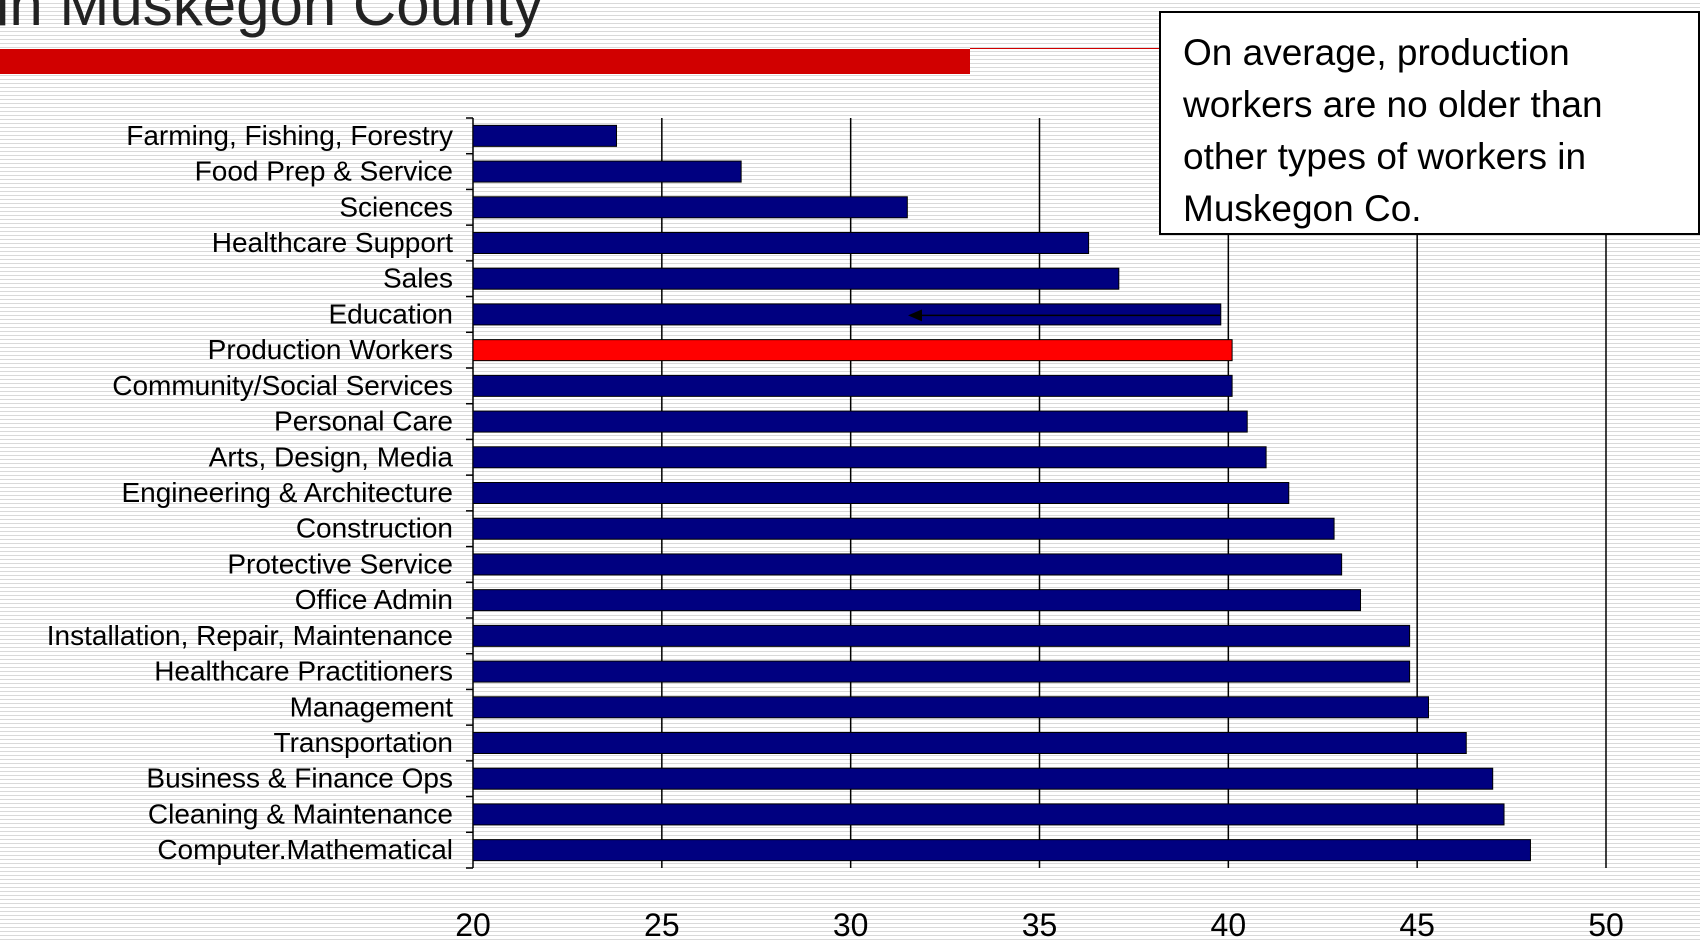 This screenshot has width=1700, height=940. I want to click on category-label: Healthcare Practitioners, so click(303, 671).